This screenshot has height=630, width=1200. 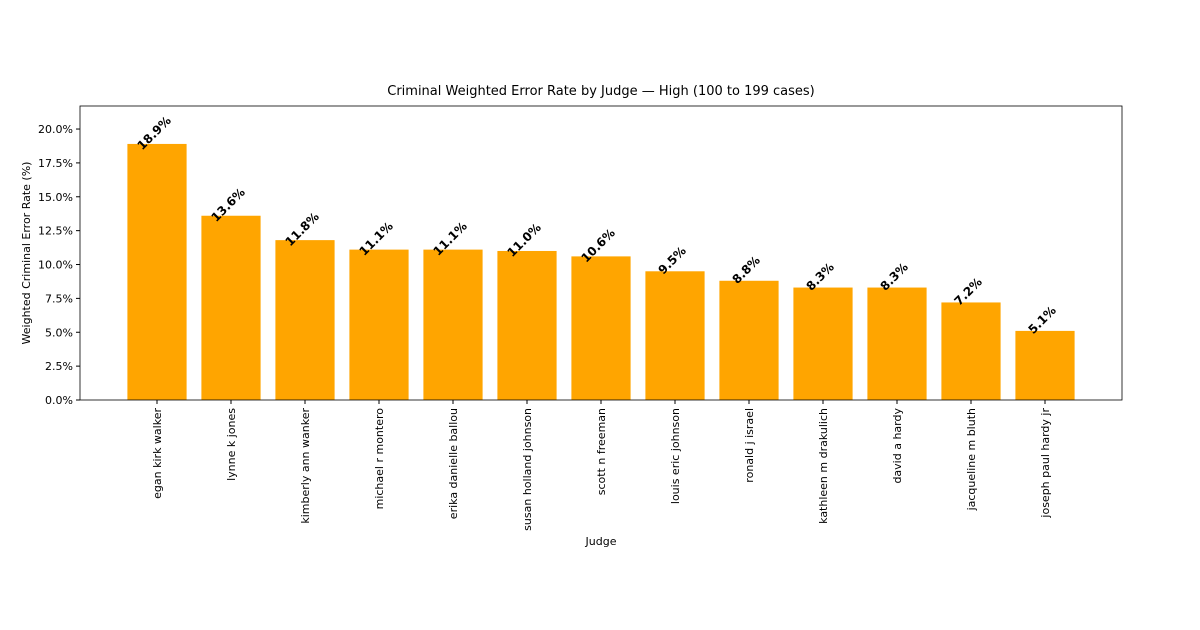 What do you see at coordinates (601, 541) in the screenshot?
I see `x-axis-label: Judge` at bounding box center [601, 541].